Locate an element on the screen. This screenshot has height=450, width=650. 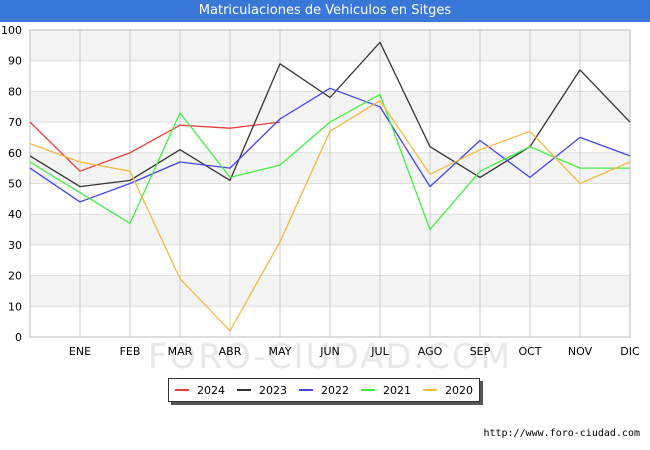
legend-label: 2023 is located at coordinates (273, 390).